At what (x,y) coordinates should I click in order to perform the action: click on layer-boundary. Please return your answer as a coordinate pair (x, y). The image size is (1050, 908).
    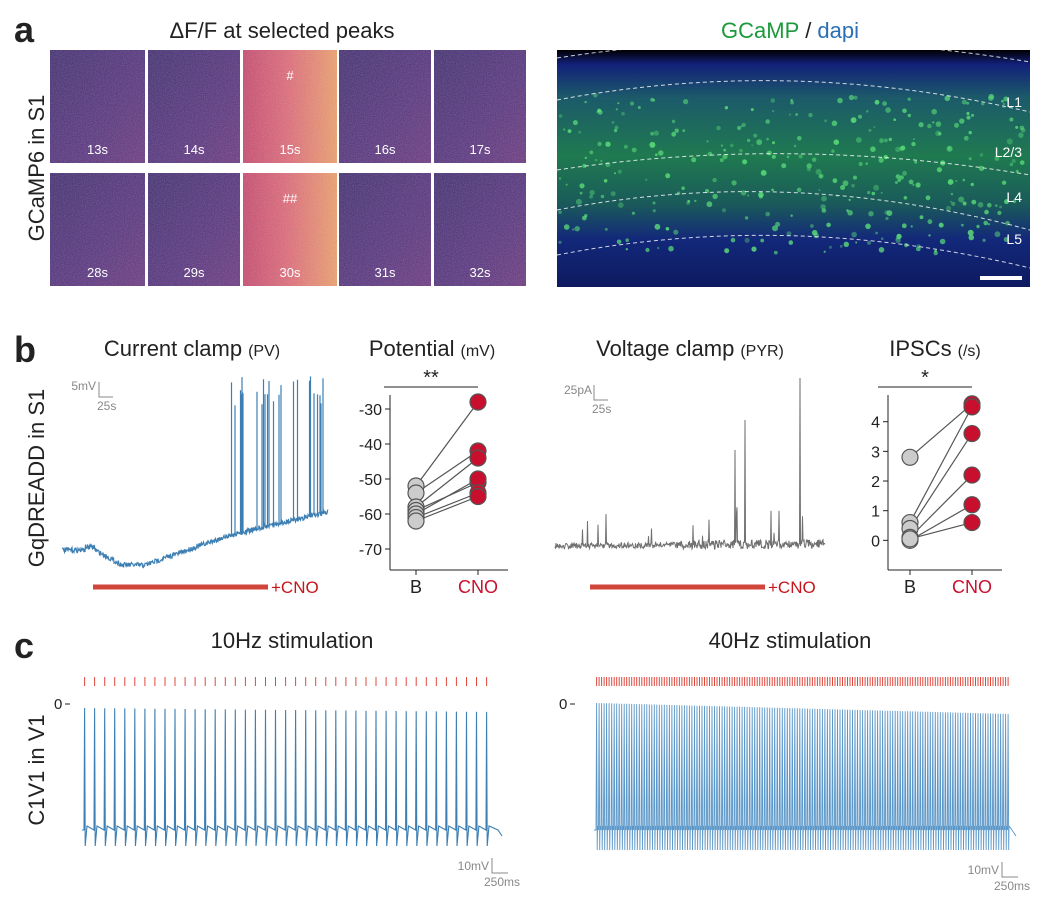
    Looking at the image, I should click on (793, 51).